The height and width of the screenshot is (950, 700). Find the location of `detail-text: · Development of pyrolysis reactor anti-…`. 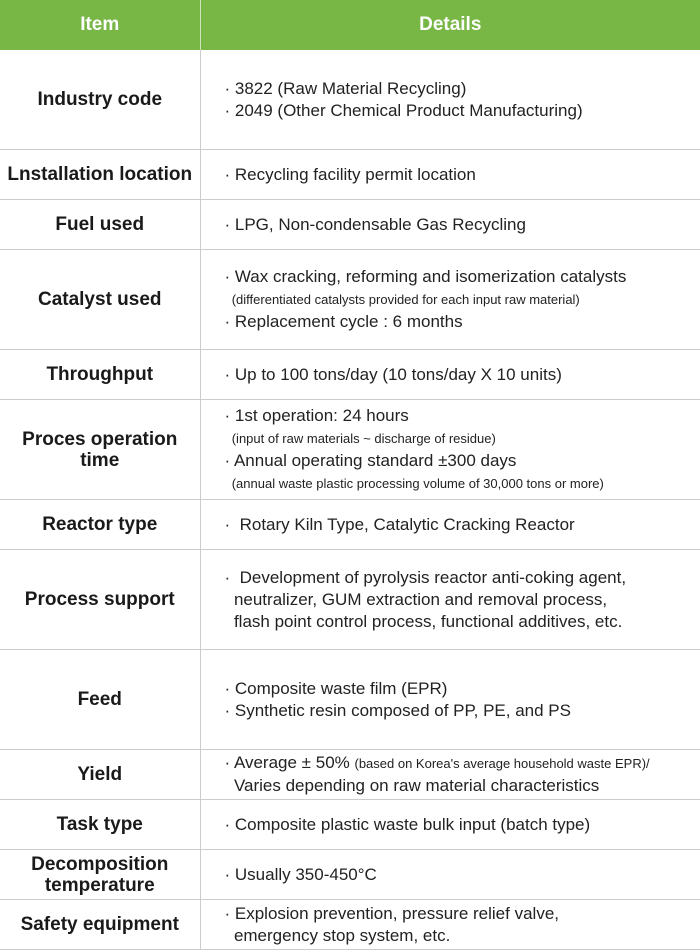

detail-text: · Development of pyrolysis reactor anti-… is located at coordinates (425, 577).